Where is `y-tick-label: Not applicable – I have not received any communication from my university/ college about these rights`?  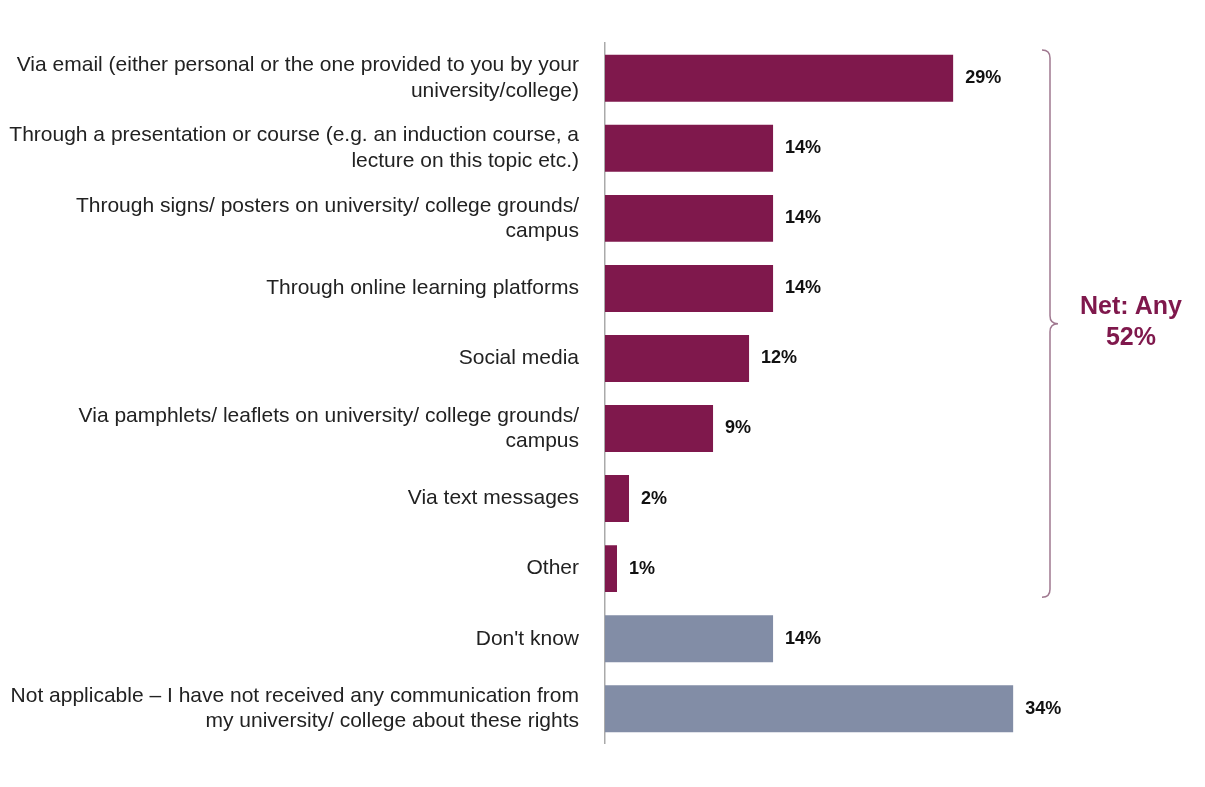
y-tick-label: Not applicable – I have not received any communication from my university/ college about these rights is located at coordinates (294, 707).